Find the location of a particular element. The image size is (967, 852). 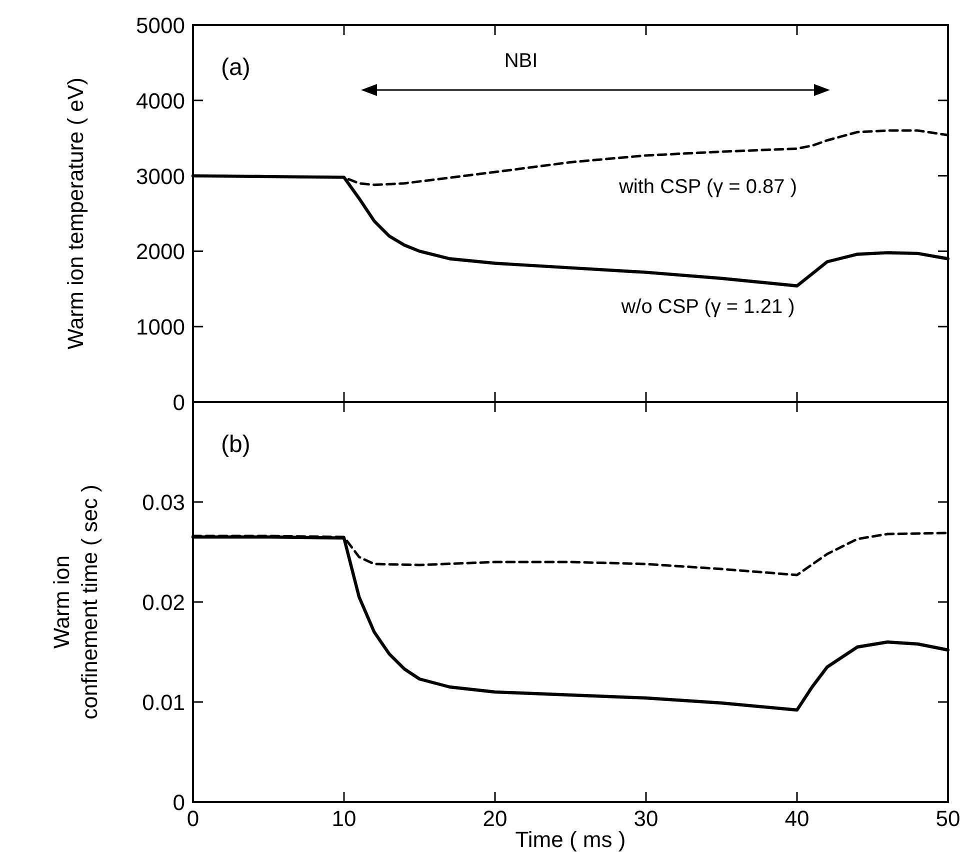

y-tick-label: 4000 is located at coordinates (160, 101).